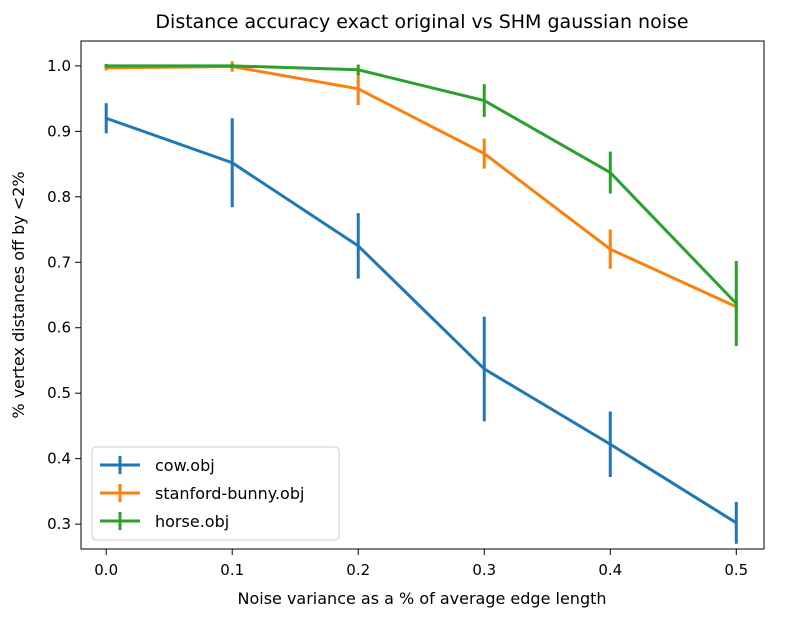 Image resolution: width=785 pixels, height=620 pixels. What do you see at coordinates (192, 521) in the screenshot?
I see `legend-label: horse.obj` at bounding box center [192, 521].